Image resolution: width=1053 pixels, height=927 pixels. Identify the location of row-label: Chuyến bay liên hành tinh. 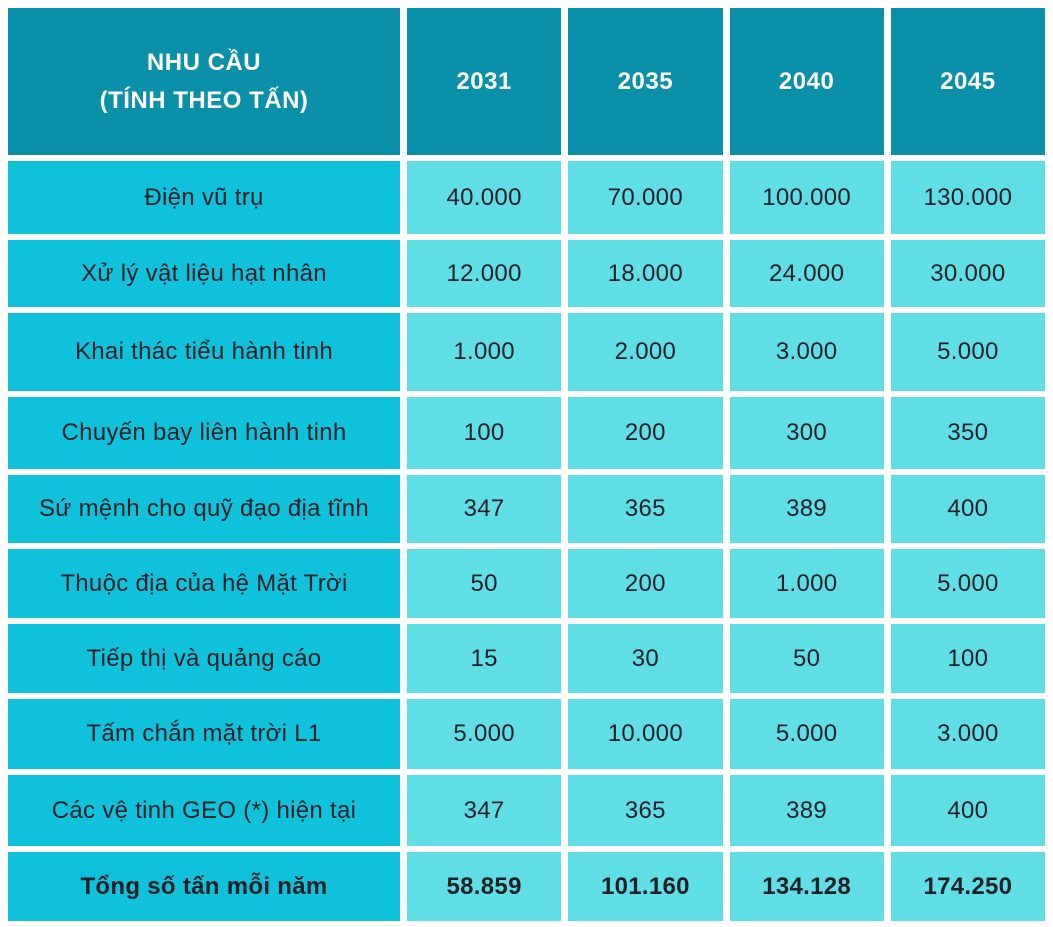
(204, 433).